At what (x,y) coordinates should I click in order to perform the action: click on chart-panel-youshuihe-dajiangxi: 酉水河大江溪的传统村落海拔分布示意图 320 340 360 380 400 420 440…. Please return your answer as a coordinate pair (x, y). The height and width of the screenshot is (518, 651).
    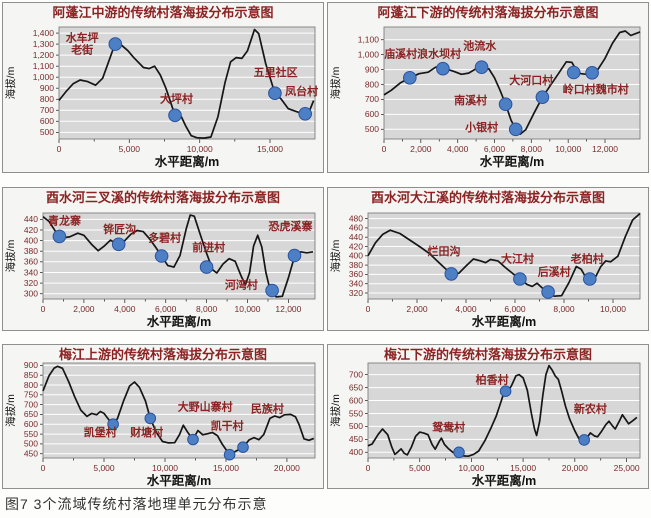
    Looking at the image, I should click on (488, 259).